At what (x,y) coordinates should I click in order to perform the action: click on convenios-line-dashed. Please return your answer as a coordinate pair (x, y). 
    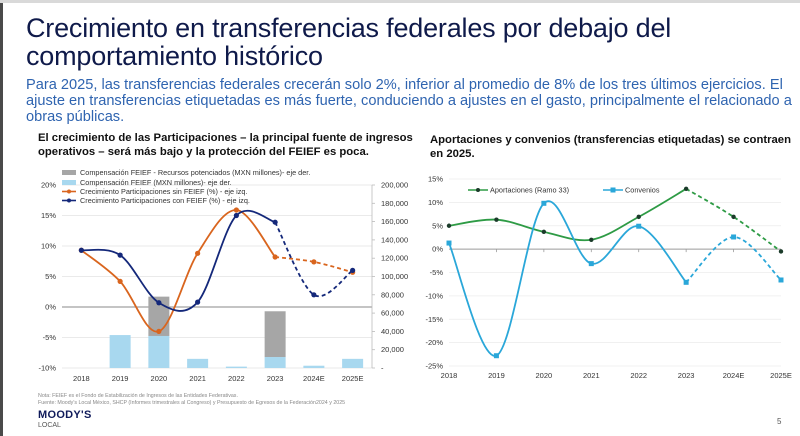
    Looking at the image, I should click on (733, 259).